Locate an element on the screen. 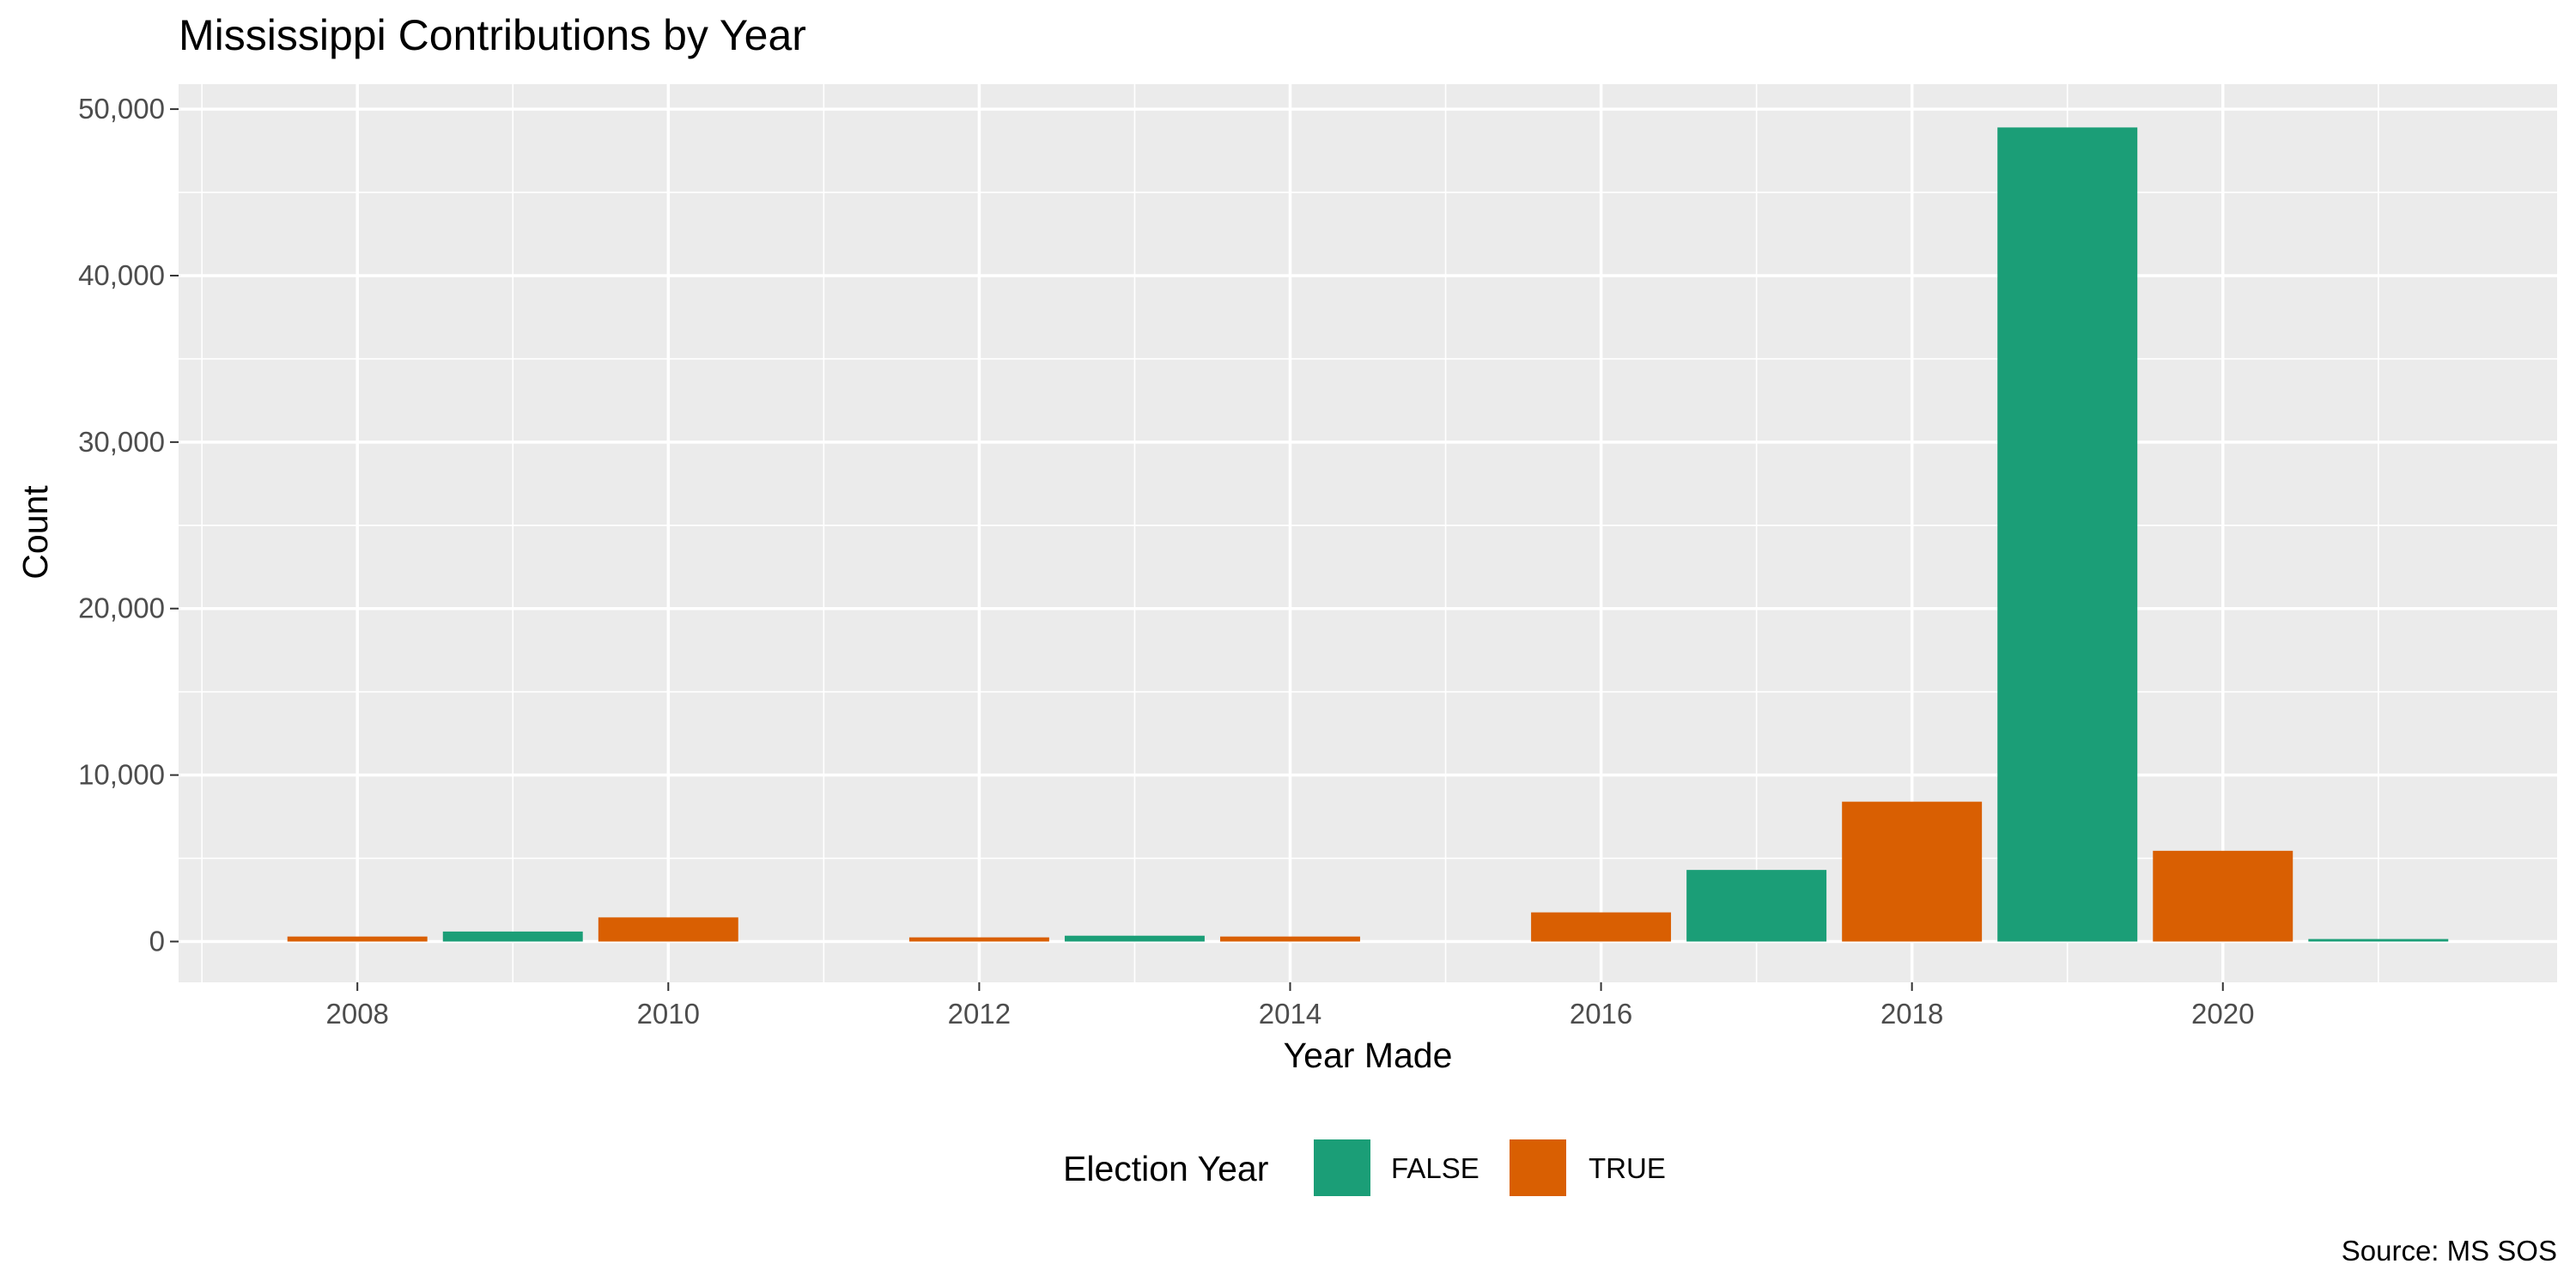 The image size is (2576, 1288). legend: Election Year FALSE TRUE is located at coordinates (1364, 1167).